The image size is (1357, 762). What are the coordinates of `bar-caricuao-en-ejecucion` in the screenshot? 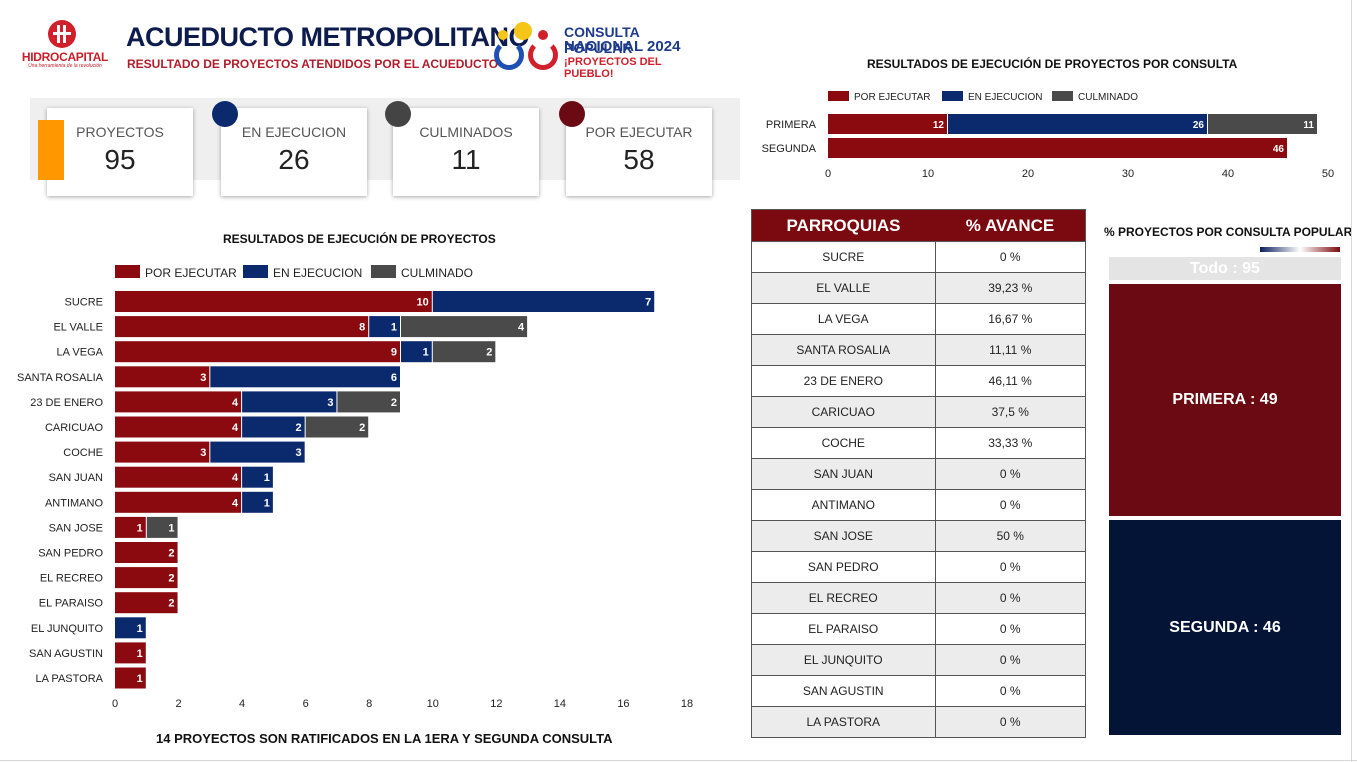 It's located at (273, 427).